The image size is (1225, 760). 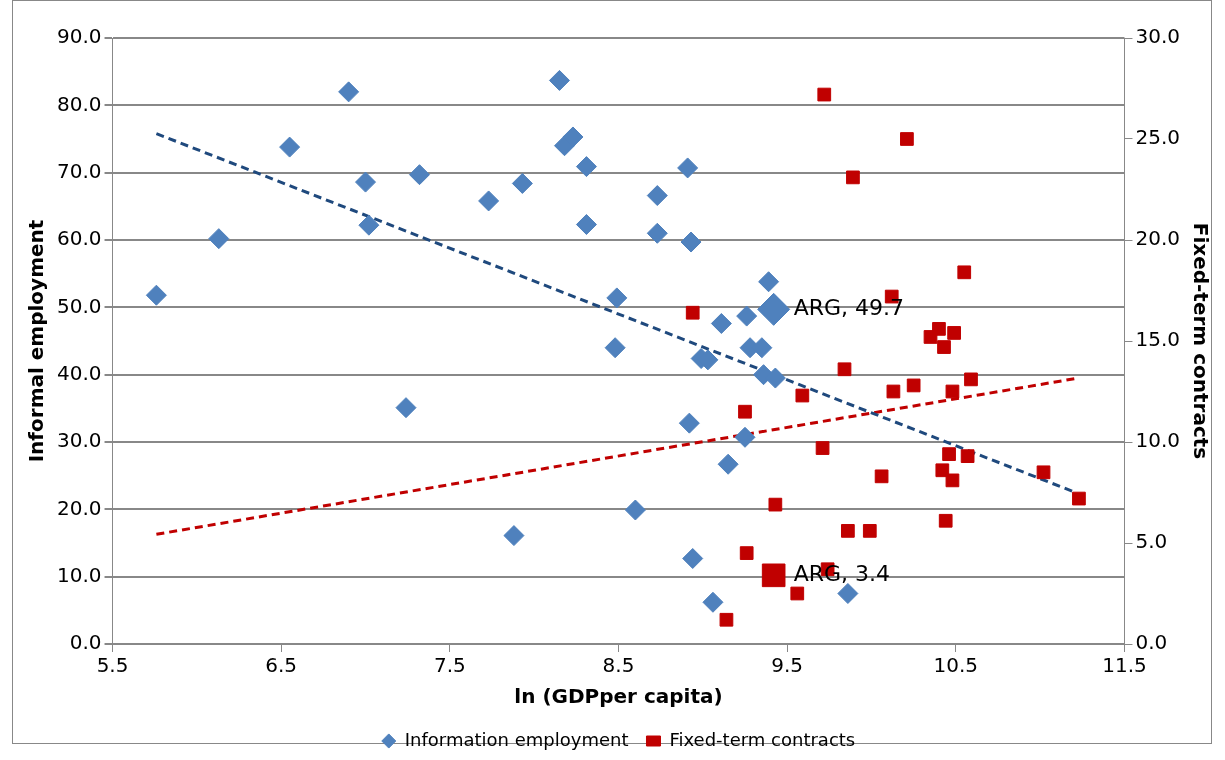 I want to click on x-axis-title: ln (GDPper capita), so click(x=618, y=696).